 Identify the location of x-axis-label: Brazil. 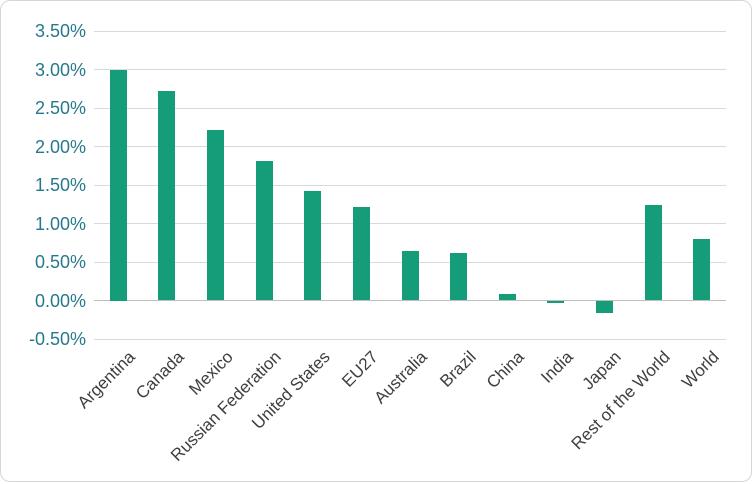
(457, 369).